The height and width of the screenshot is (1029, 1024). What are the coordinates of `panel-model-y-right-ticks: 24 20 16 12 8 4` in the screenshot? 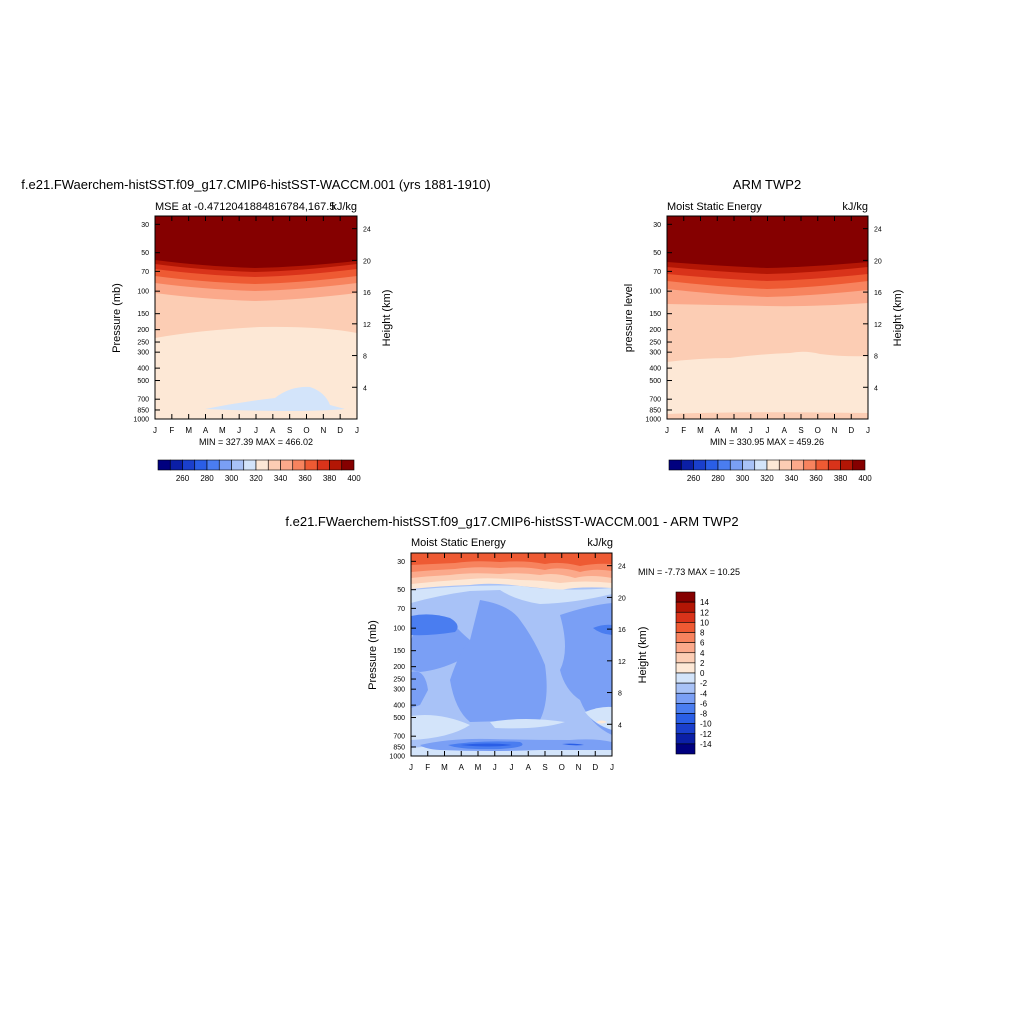 It's located at (361, 309).